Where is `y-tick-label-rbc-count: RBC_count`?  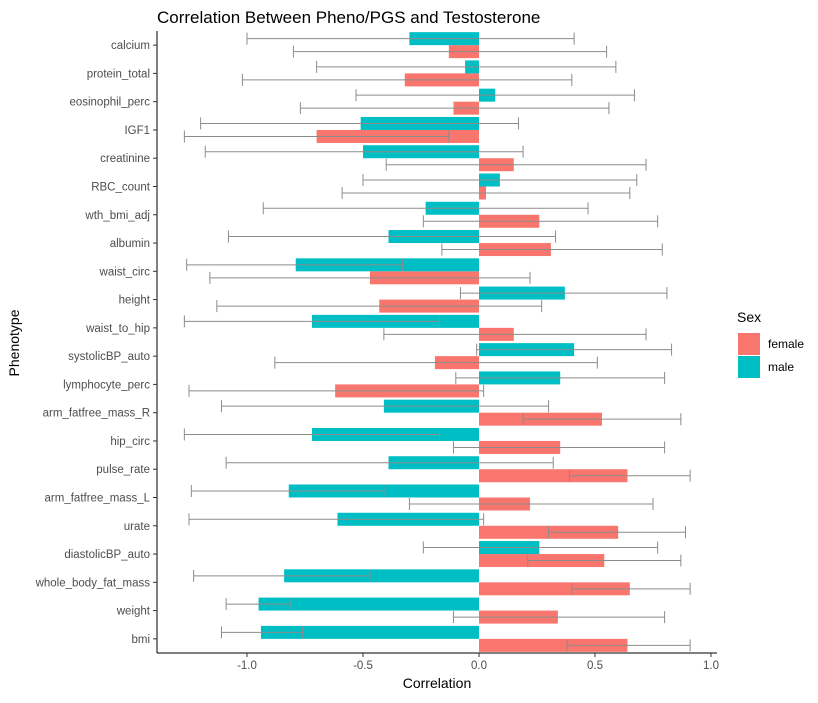
y-tick-label-rbc-count: RBC_count is located at coordinates (121, 188).